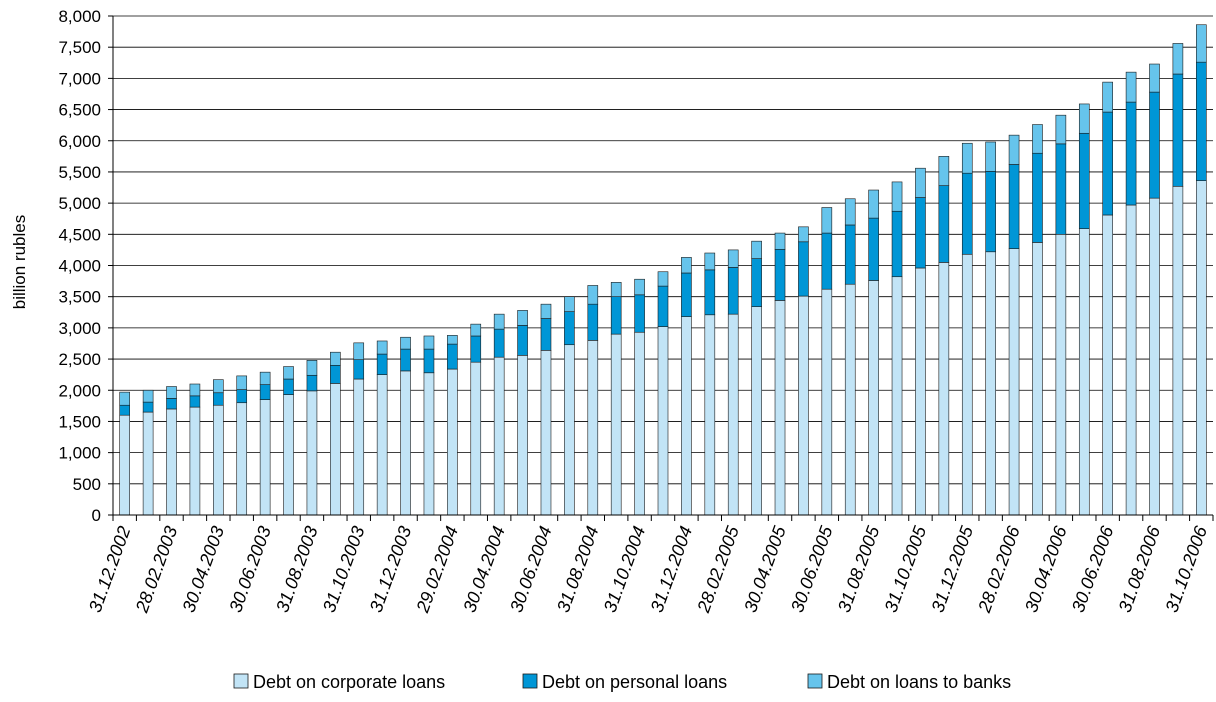  I want to click on y-tick-label: 7,500, so click(79, 47).